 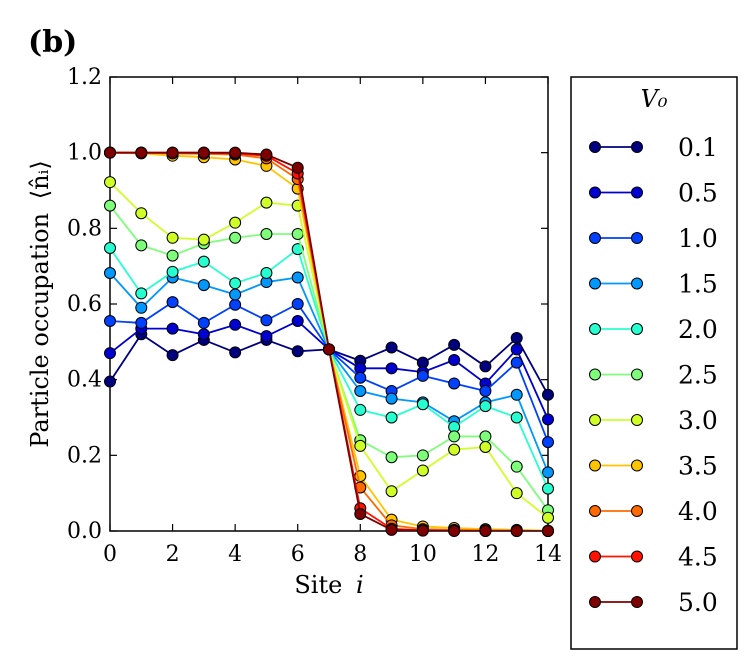 What do you see at coordinates (653, 375) in the screenshot?
I see `legend-items: 0.1 0.5 1.0 1.5 2.0 2.5 3.0 3.5 4.0 4.5 5.0` at bounding box center [653, 375].